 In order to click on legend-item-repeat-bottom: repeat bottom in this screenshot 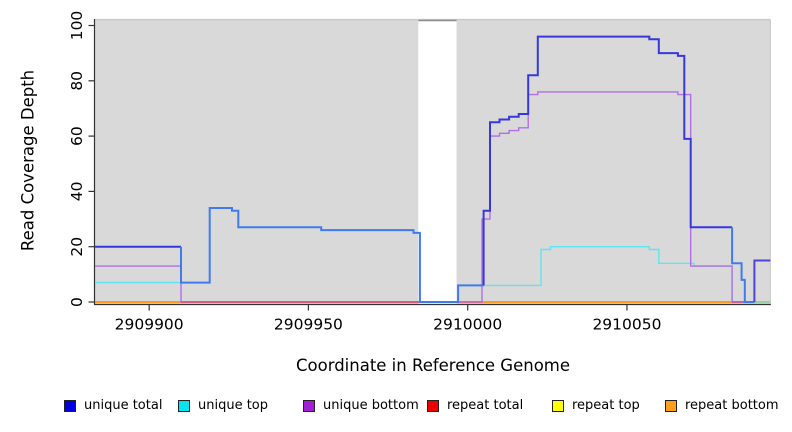, I will do `click(722, 406)`.